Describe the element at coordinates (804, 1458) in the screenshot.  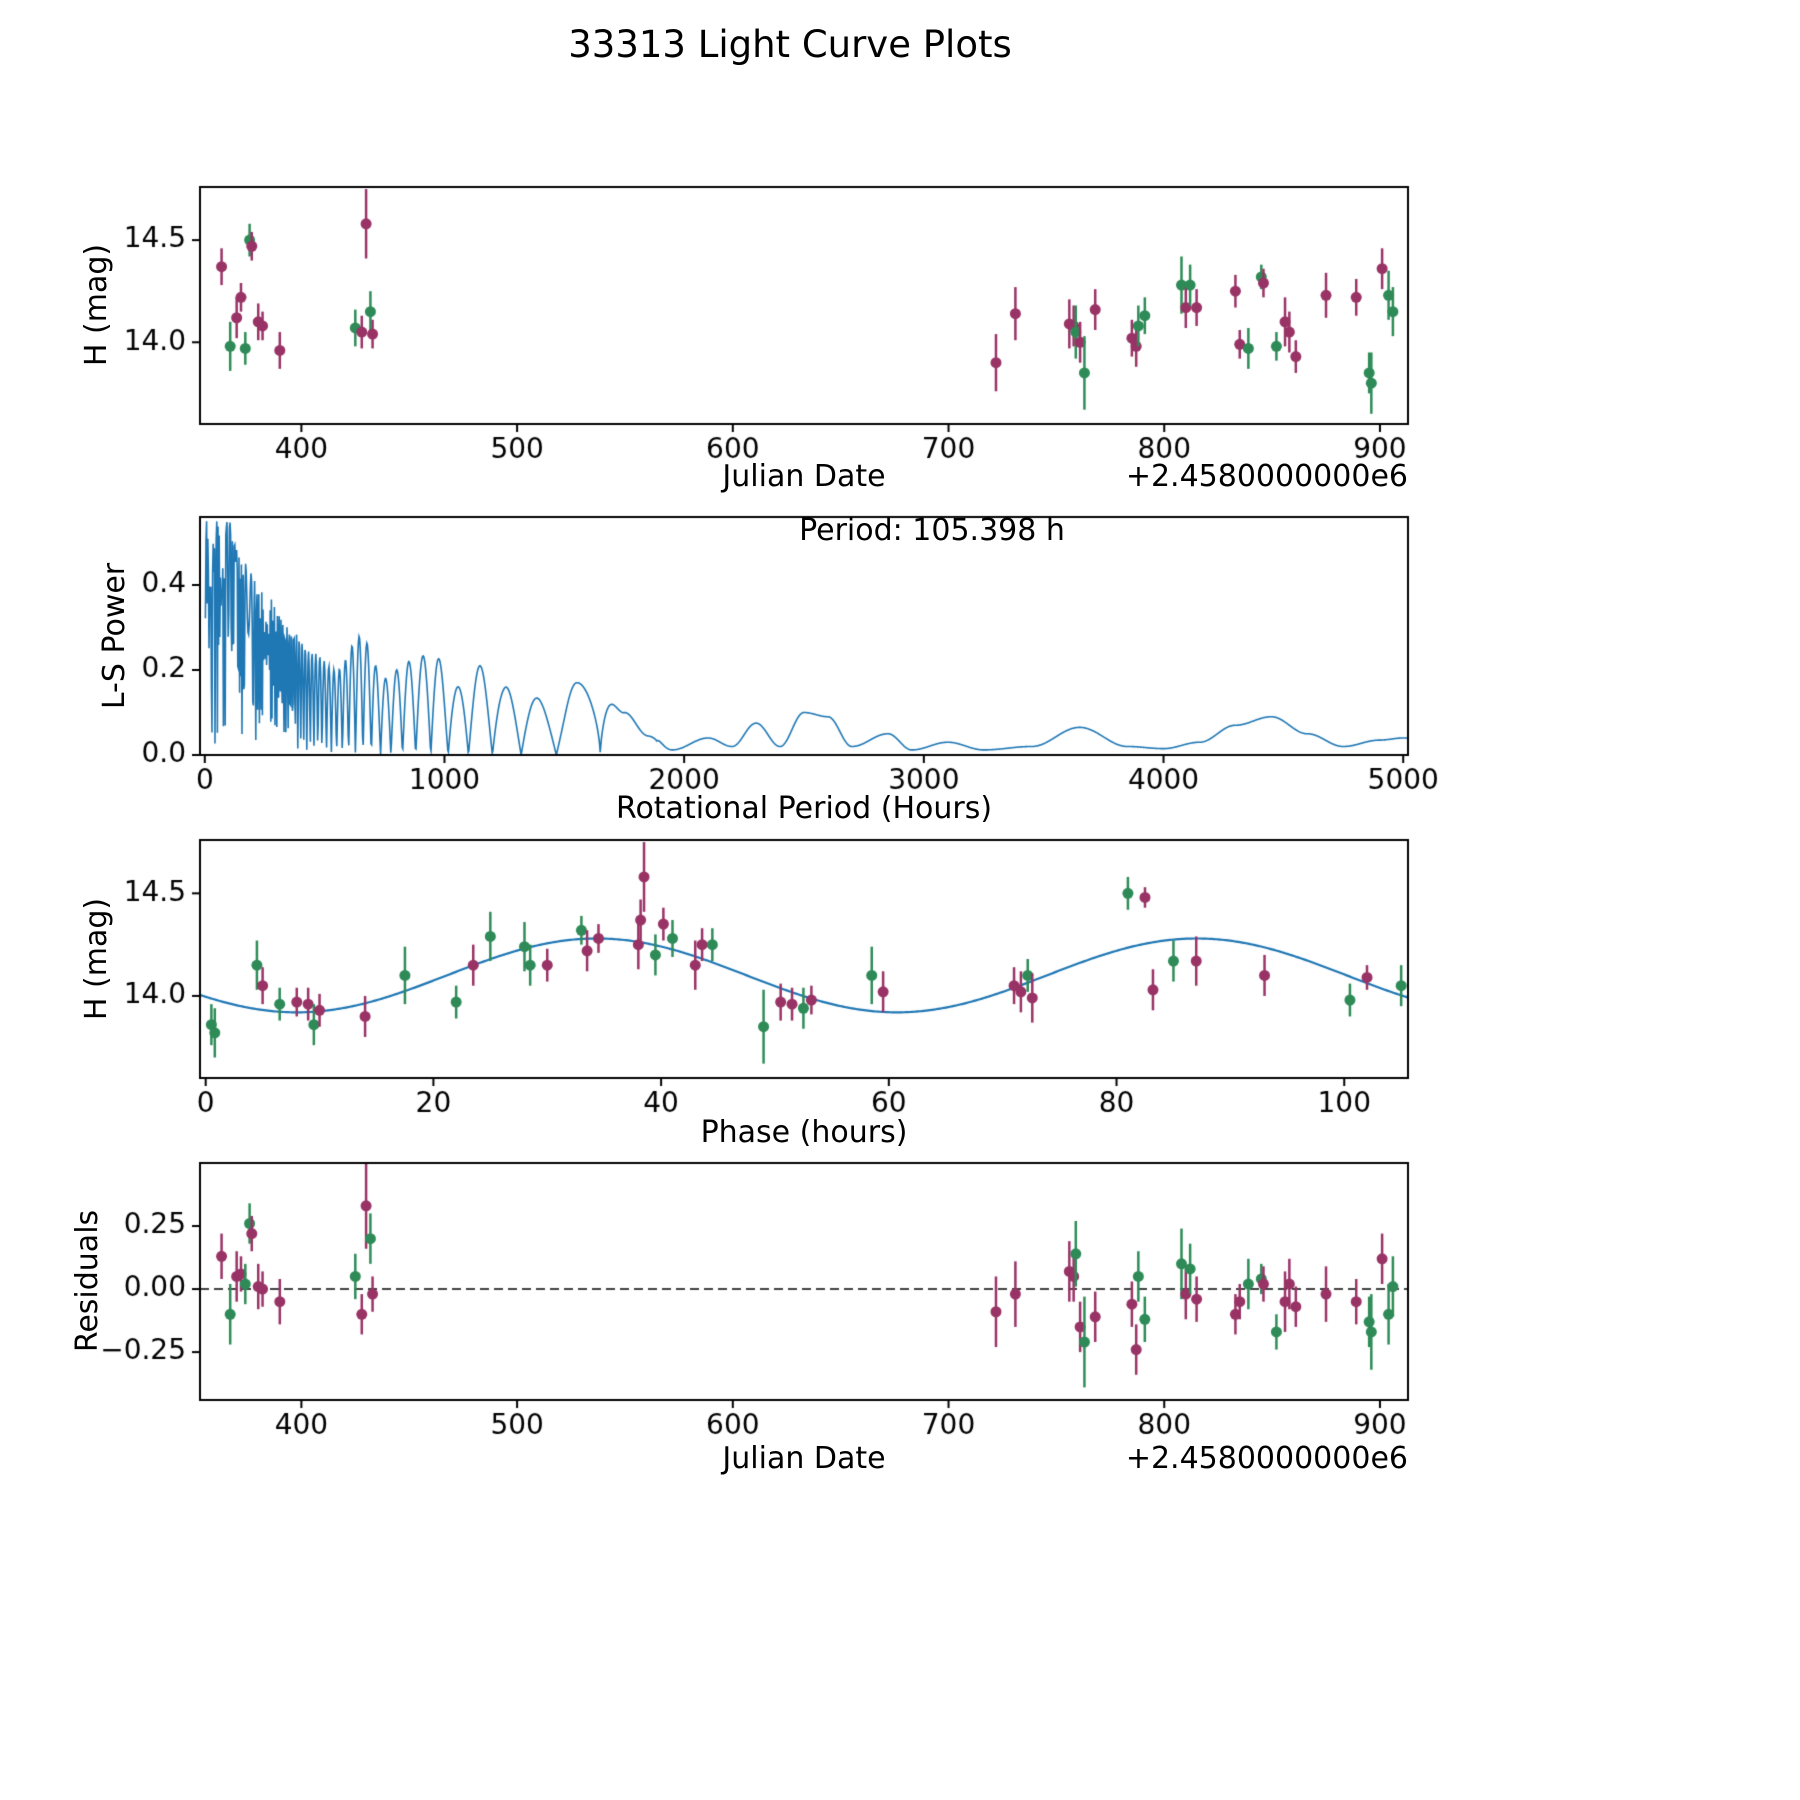
I see `residuals-xlabel: Julian Date` at that location.